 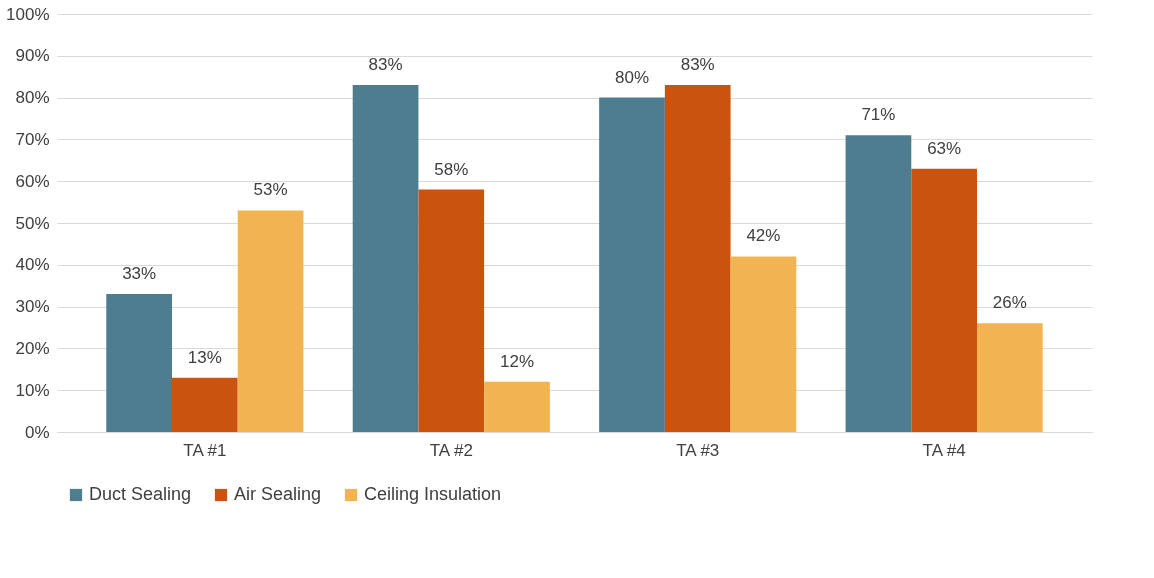 What do you see at coordinates (32, 56) in the screenshot?
I see `y-tick-label: 90%` at bounding box center [32, 56].